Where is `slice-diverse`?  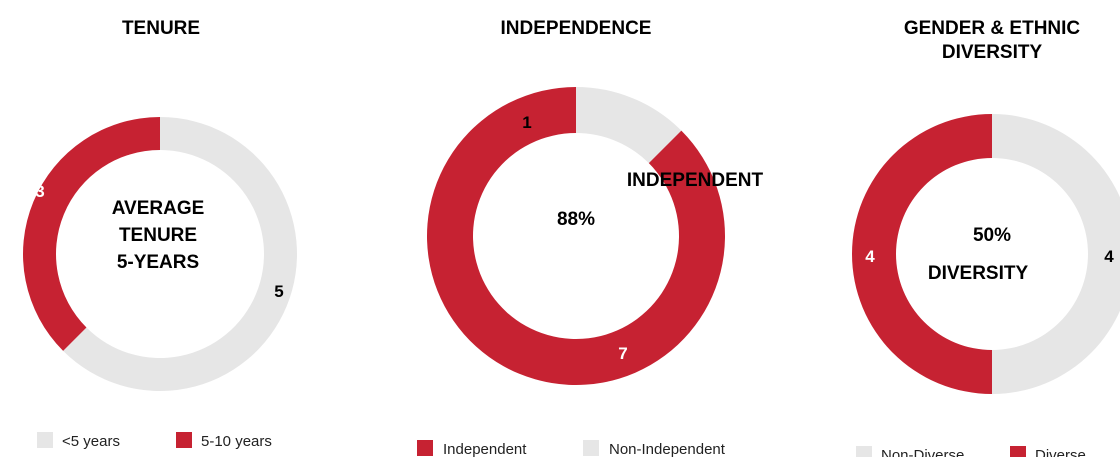
slice-diverse is located at coordinates (921, 254).